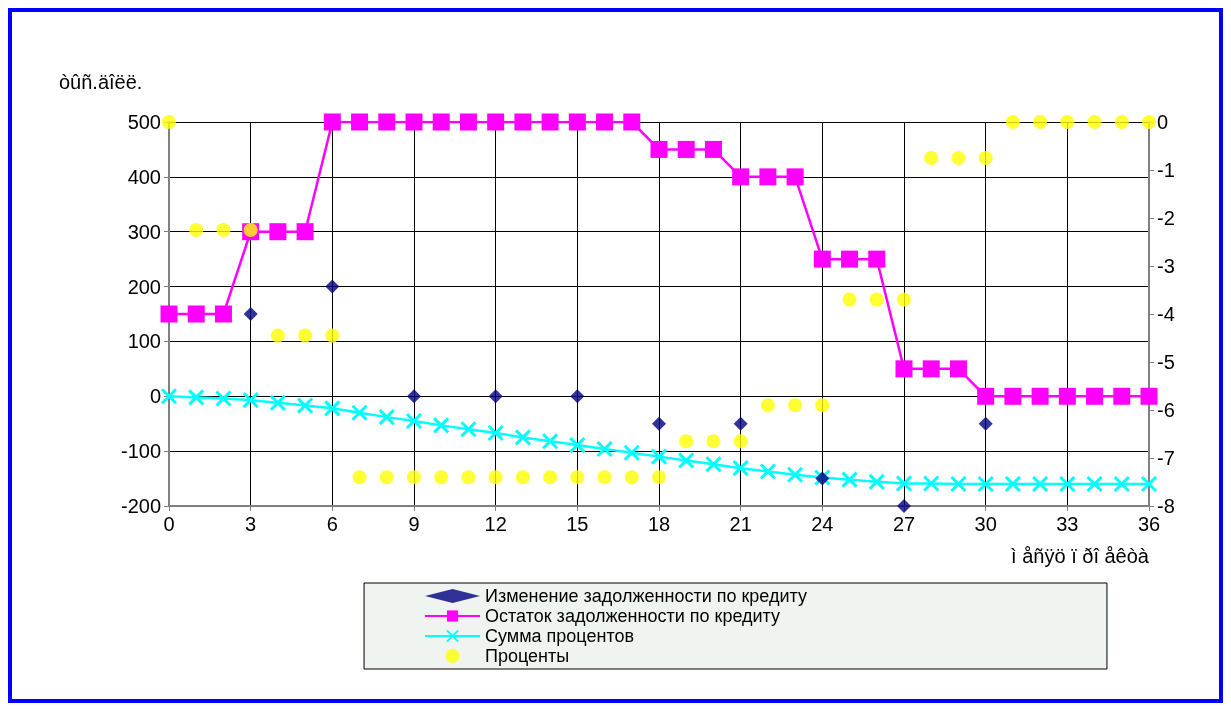  Describe the element at coordinates (740, 524) in the screenshot. I see `x-tick-label: 21` at that location.